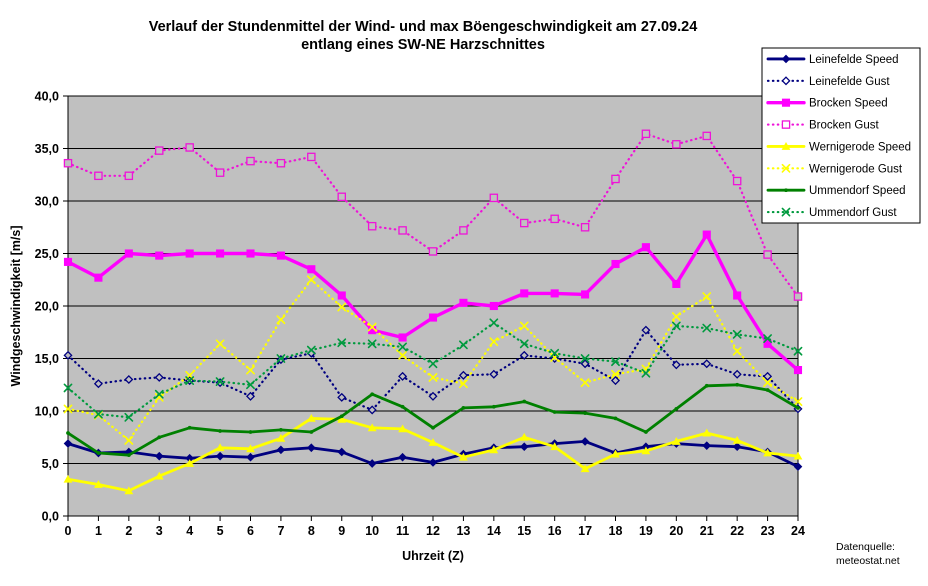 The image size is (928, 586). What do you see at coordinates (47, 149) in the screenshot?
I see `y-tick-label: 35,0` at bounding box center [47, 149].